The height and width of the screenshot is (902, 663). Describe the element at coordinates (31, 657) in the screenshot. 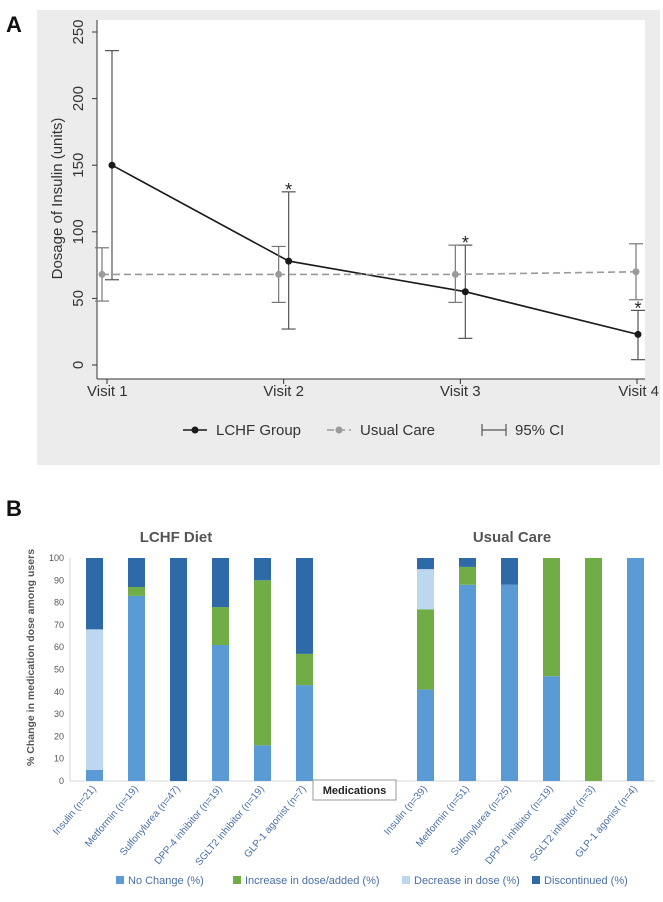

I see `y-axis-title: % Change in medication dose among users` at that location.